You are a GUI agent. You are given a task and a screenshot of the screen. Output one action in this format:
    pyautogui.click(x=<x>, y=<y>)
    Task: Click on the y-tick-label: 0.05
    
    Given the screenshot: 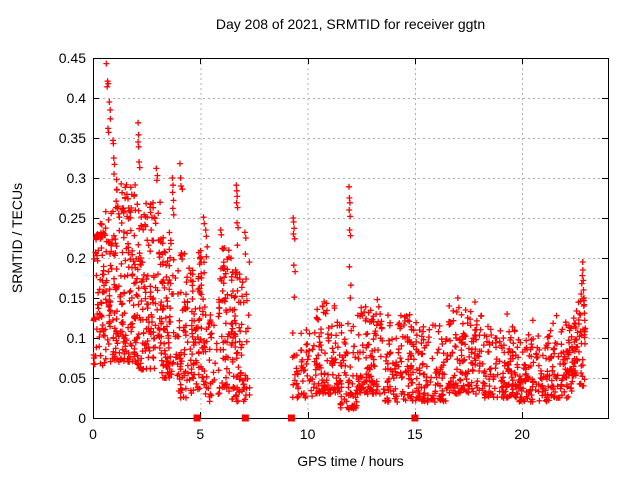 What is the action you would take?
    pyautogui.click(x=72, y=378)
    